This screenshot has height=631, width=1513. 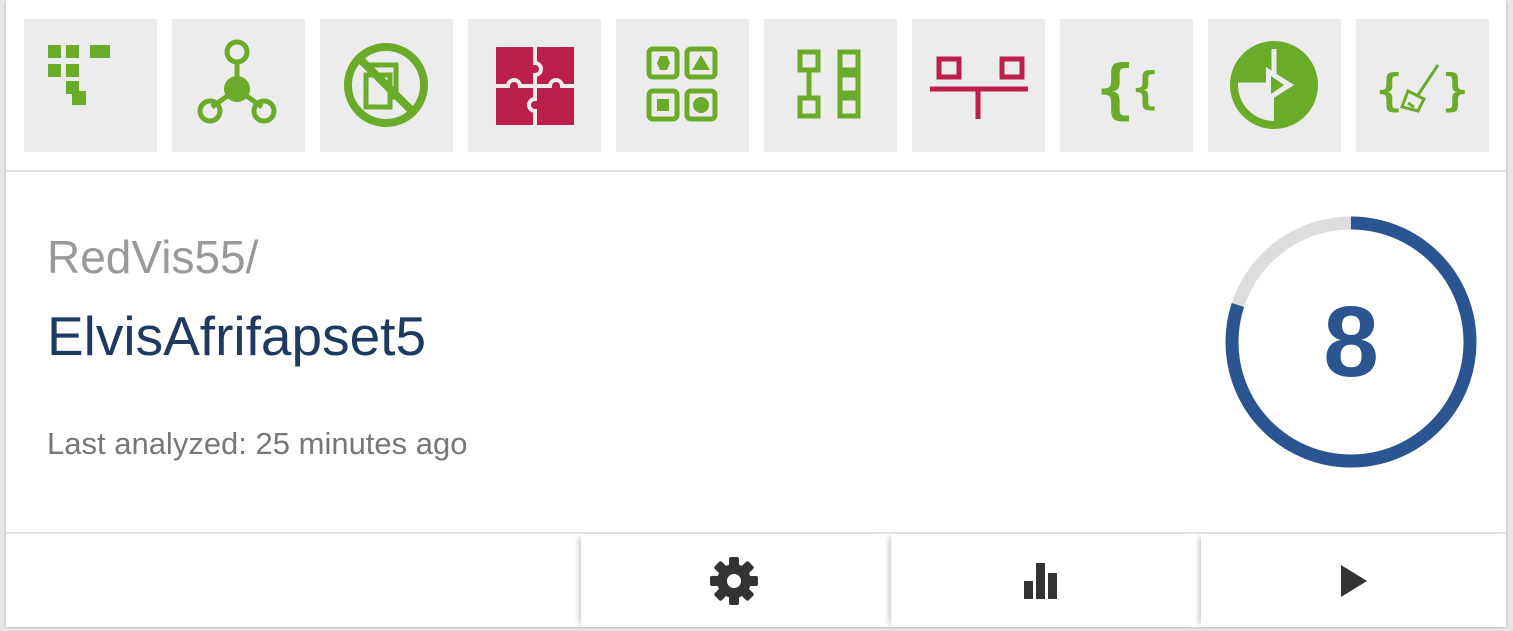 I want to click on badge-flowchart, so click(x=830, y=85).